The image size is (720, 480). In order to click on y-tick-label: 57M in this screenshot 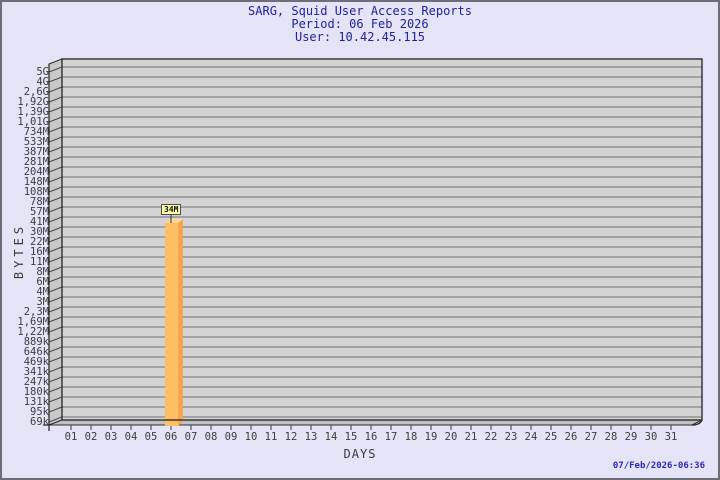, I will do `click(39, 212)`.